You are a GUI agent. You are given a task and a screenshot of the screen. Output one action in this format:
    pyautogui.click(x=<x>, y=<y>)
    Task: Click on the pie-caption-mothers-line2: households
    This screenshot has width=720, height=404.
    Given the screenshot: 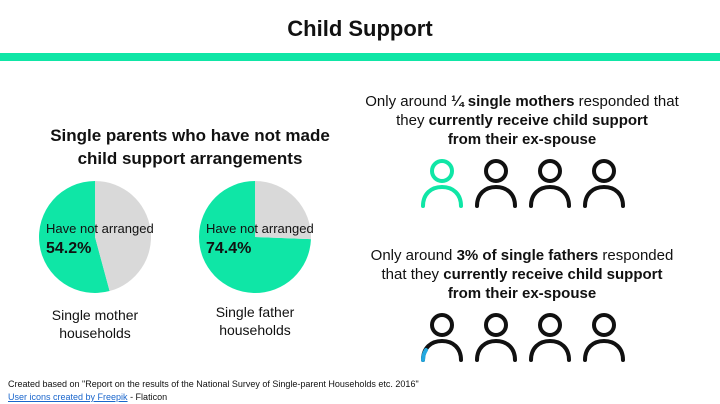 What is the action you would take?
    pyautogui.click(x=95, y=333)
    